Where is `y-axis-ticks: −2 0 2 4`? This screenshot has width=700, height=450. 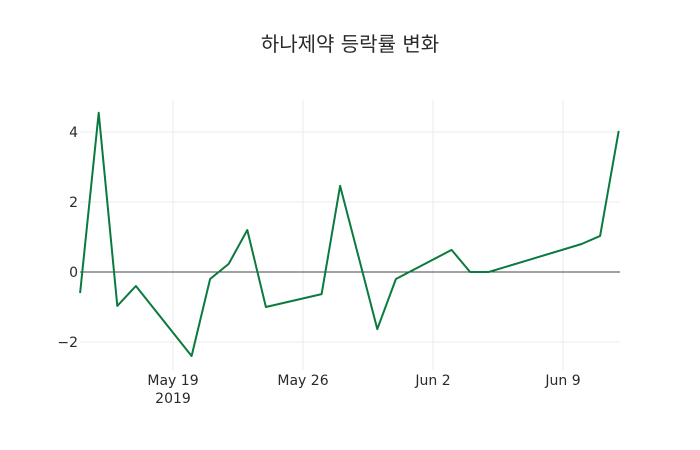
y-axis-ticks: −2 0 2 4 is located at coordinates (67, 238).